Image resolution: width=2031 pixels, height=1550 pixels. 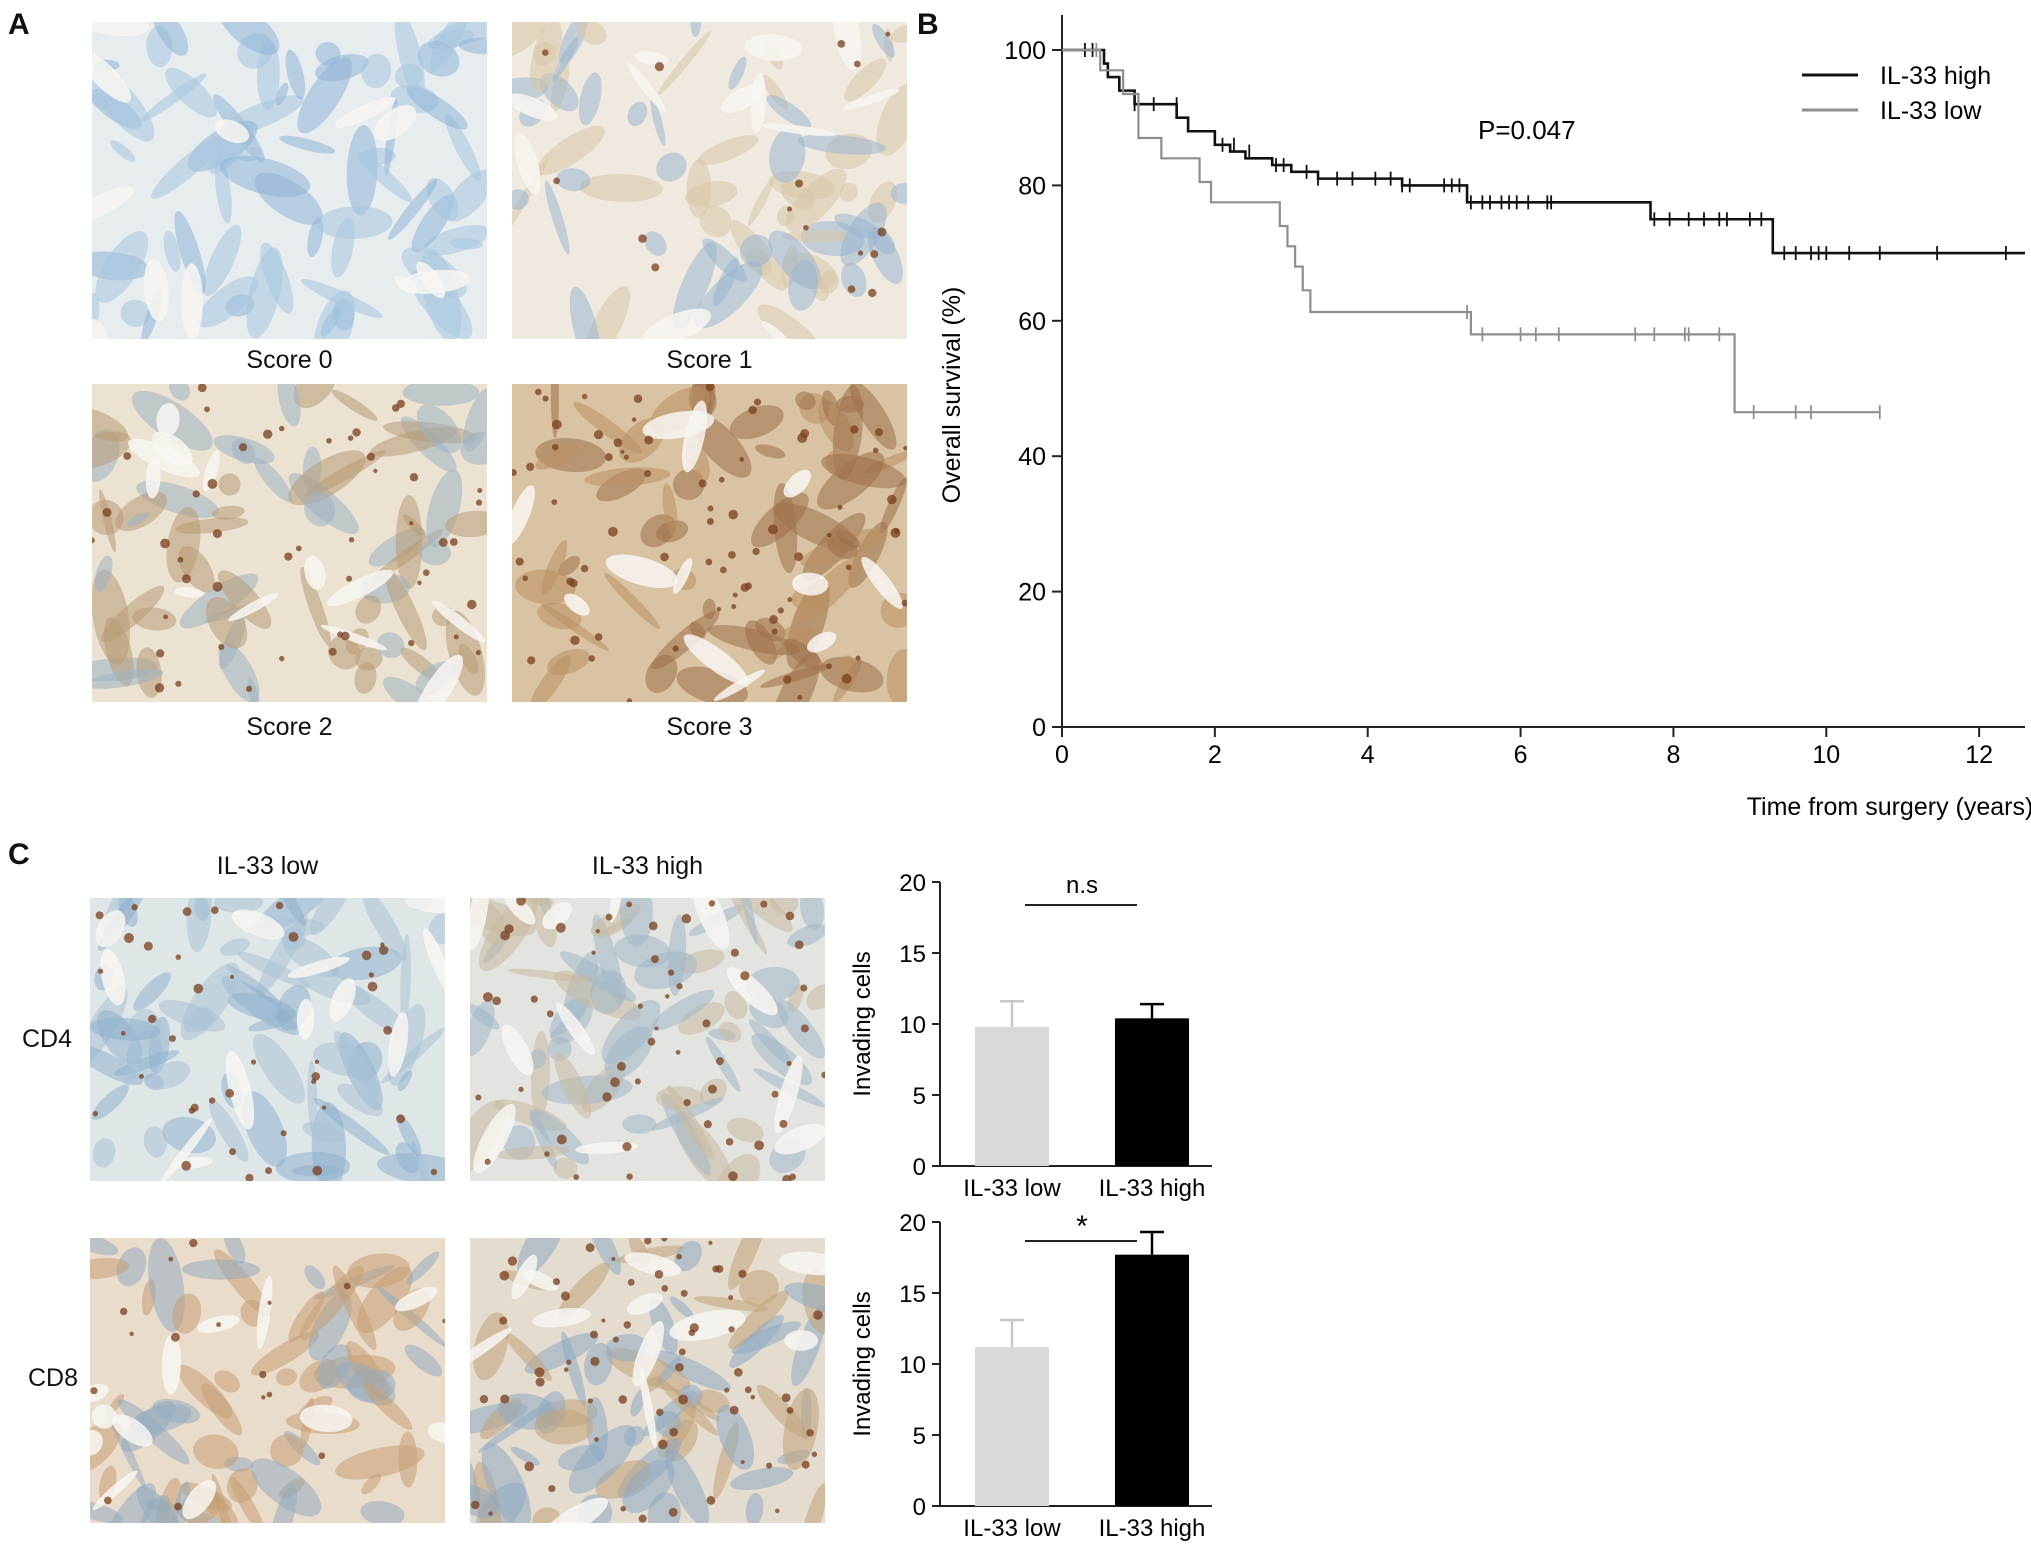 What do you see at coordinates (1527, 130) in the screenshot?
I see `p-value-annotation: P=0.047` at bounding box center [1527, 130].